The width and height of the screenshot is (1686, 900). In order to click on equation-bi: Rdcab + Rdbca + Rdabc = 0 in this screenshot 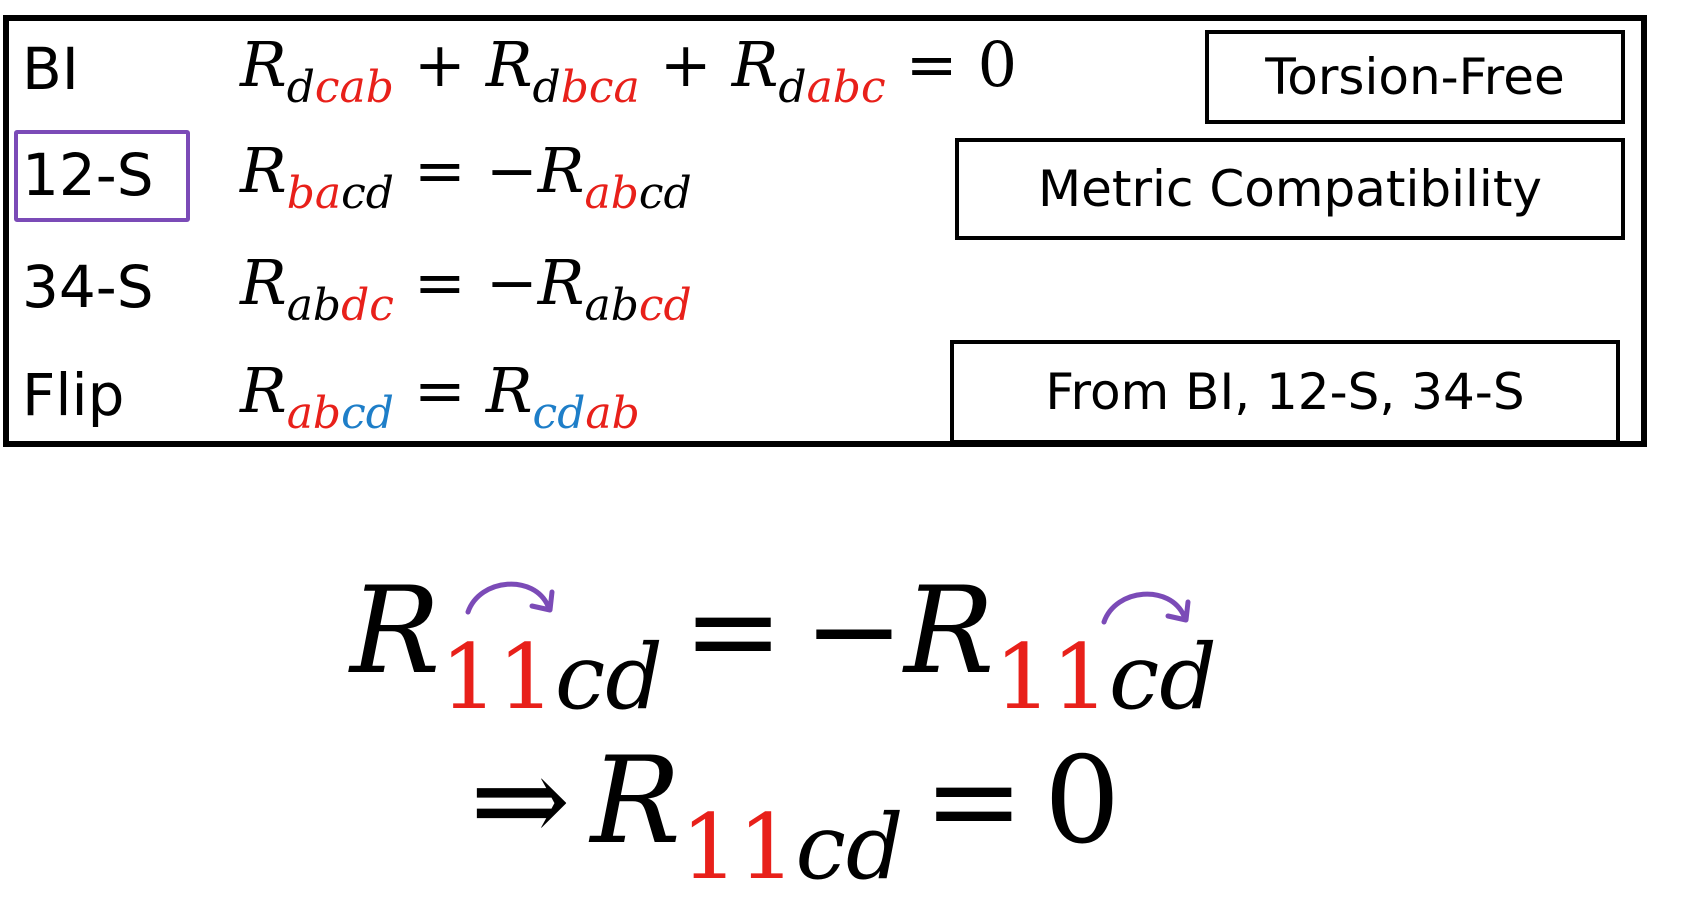, I will do `click(628, 72)`.